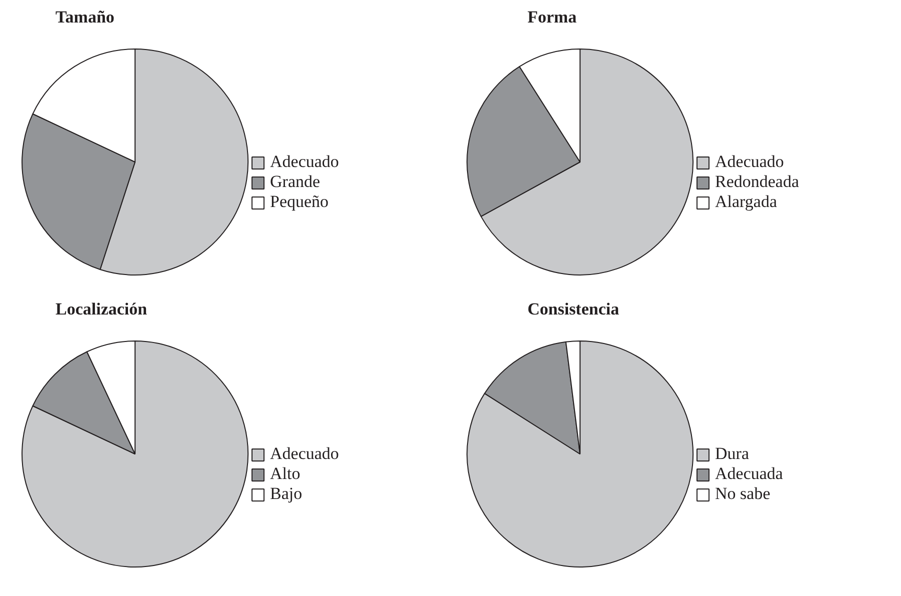 Image resolution: width=901 pixels, height=596 pixels. I want to click on legend-label: Alargada, so click(746, 202).